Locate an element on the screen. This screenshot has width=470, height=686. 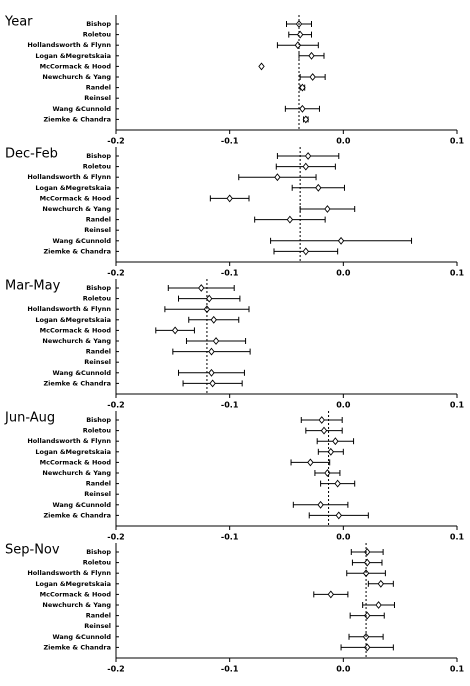
panel-title: Mar-May is located at coordinates (33, 286).